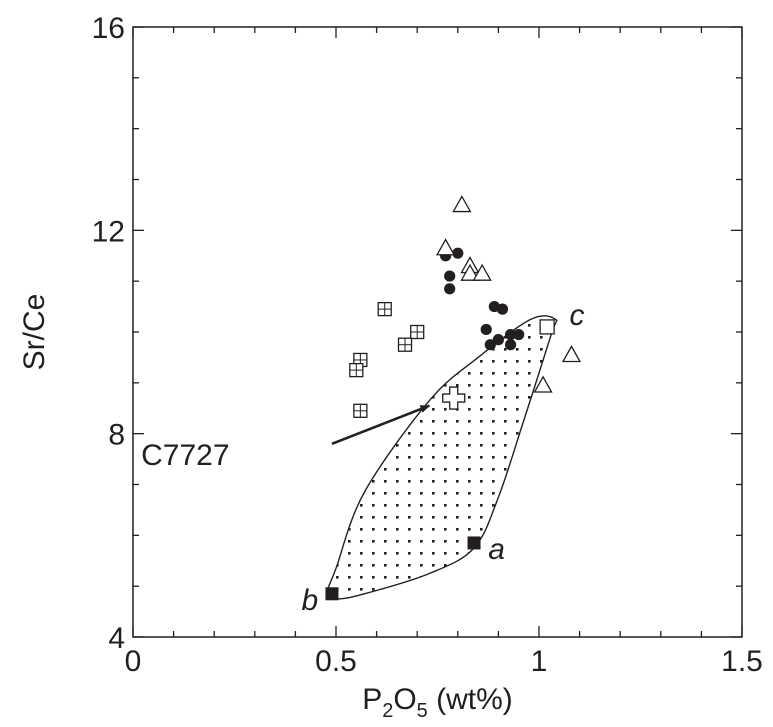 Image resolution: width=773 pixels, height=727 pixels. What do you see at coordinates (470, 699) in the screenshot?
I see `x-axis-title-unit: (wt%)` at bounding box center [470, 699].